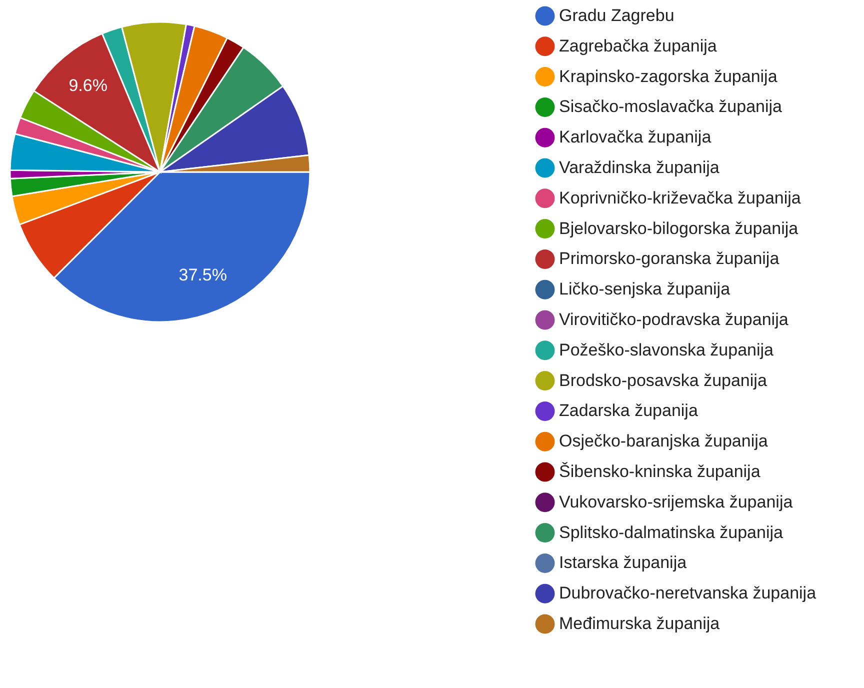 The width and height of the screenshot is (864, 688). I want to click on data-label: 9.6%, so click(88, 86).